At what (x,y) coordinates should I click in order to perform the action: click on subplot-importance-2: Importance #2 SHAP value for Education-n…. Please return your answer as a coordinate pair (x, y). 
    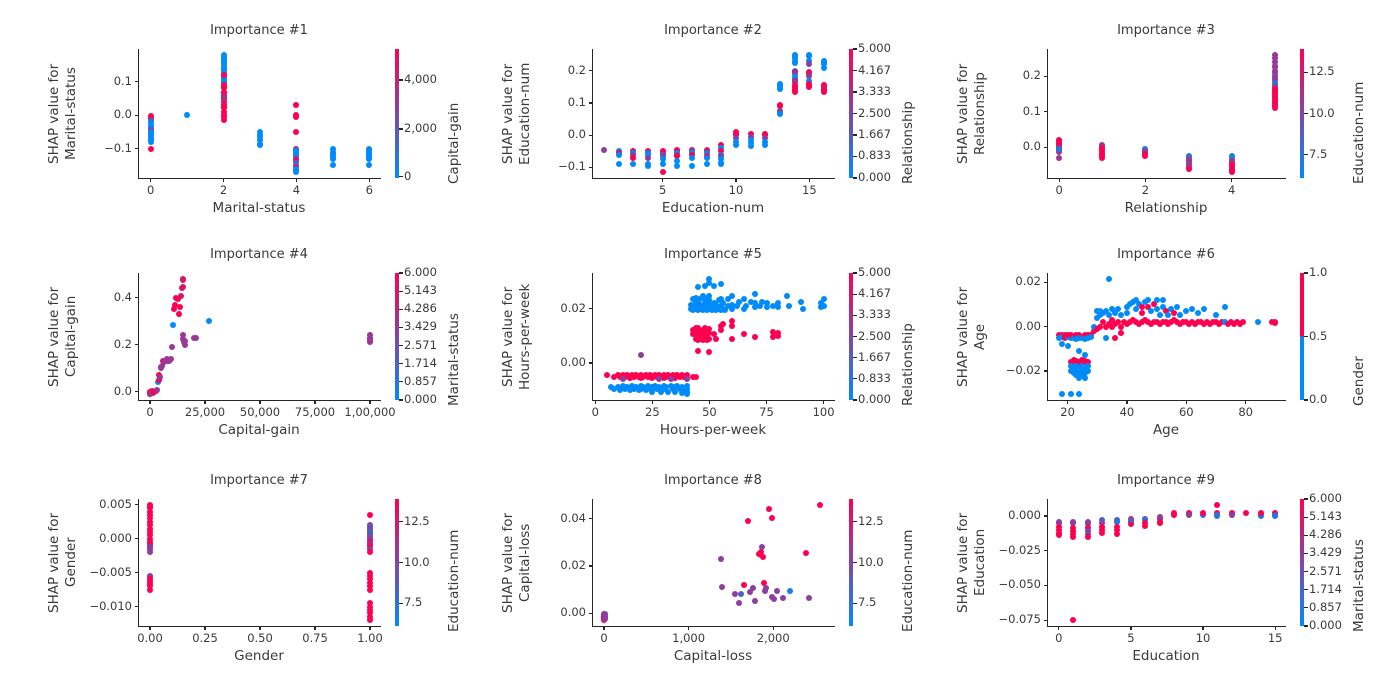
    Looking at the image, I should click on (699, 116).